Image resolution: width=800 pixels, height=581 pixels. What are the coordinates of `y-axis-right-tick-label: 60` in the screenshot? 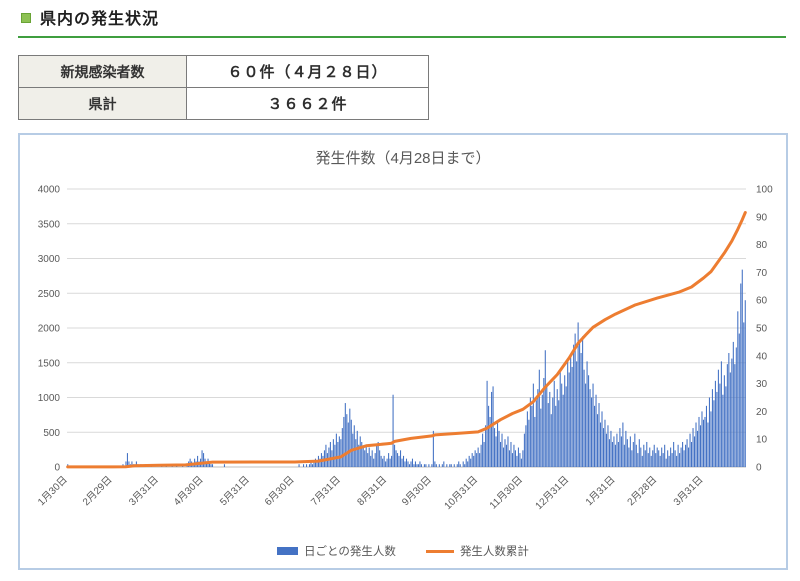 It's located at (762, 301).